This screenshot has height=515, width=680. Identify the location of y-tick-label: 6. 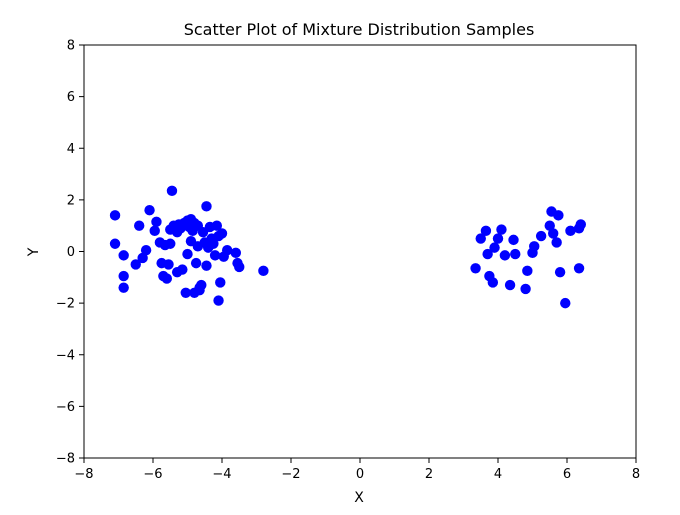
(71, 97).